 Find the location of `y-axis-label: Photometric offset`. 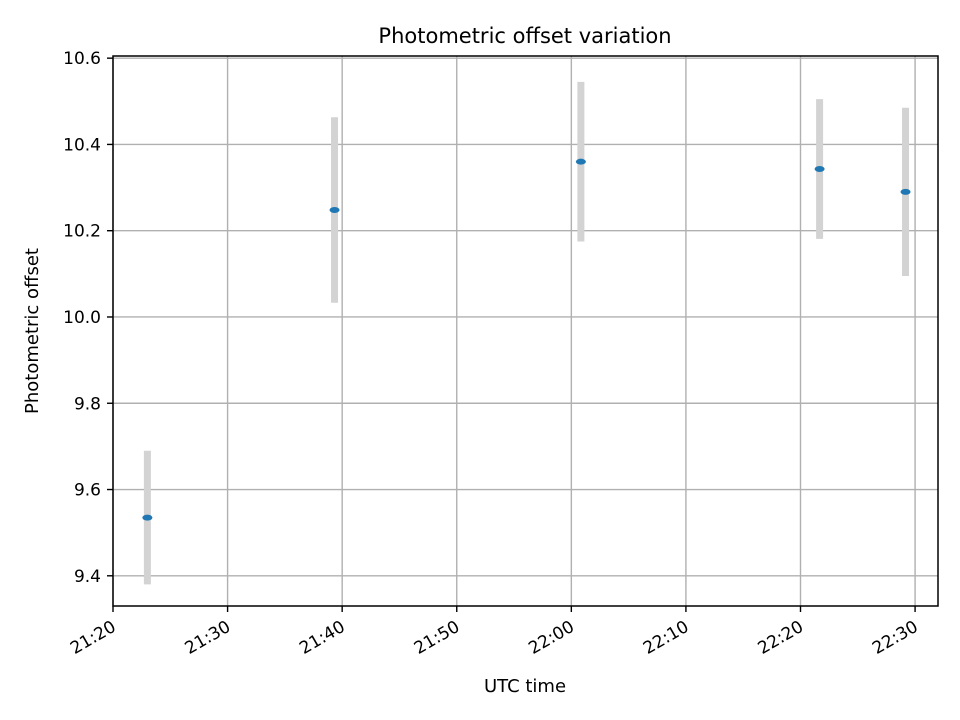

y-axis-label: Photometric offset is located at coordinates (32, 331).